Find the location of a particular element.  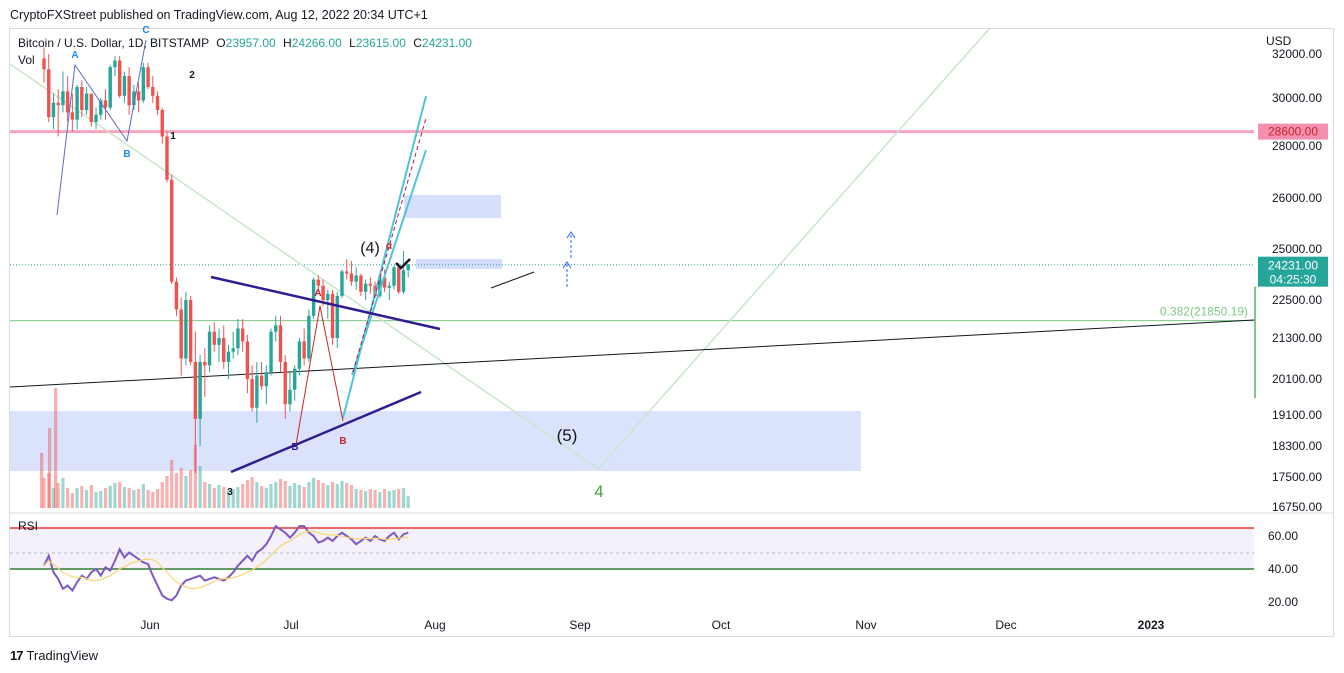

tradingview-logo-icon: 17 is located at coordinates (17, 655).